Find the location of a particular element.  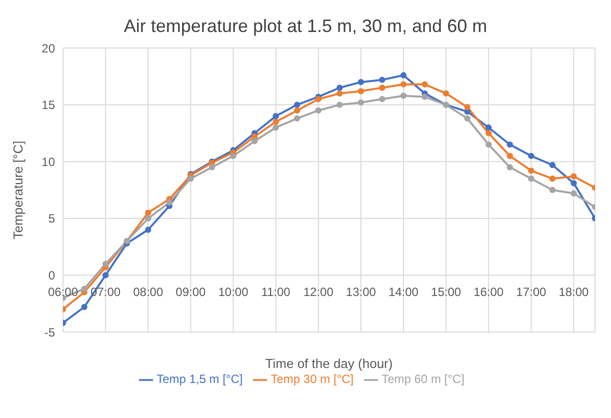

x-tick-label: 08:00 is located at coordinates (148, 291).